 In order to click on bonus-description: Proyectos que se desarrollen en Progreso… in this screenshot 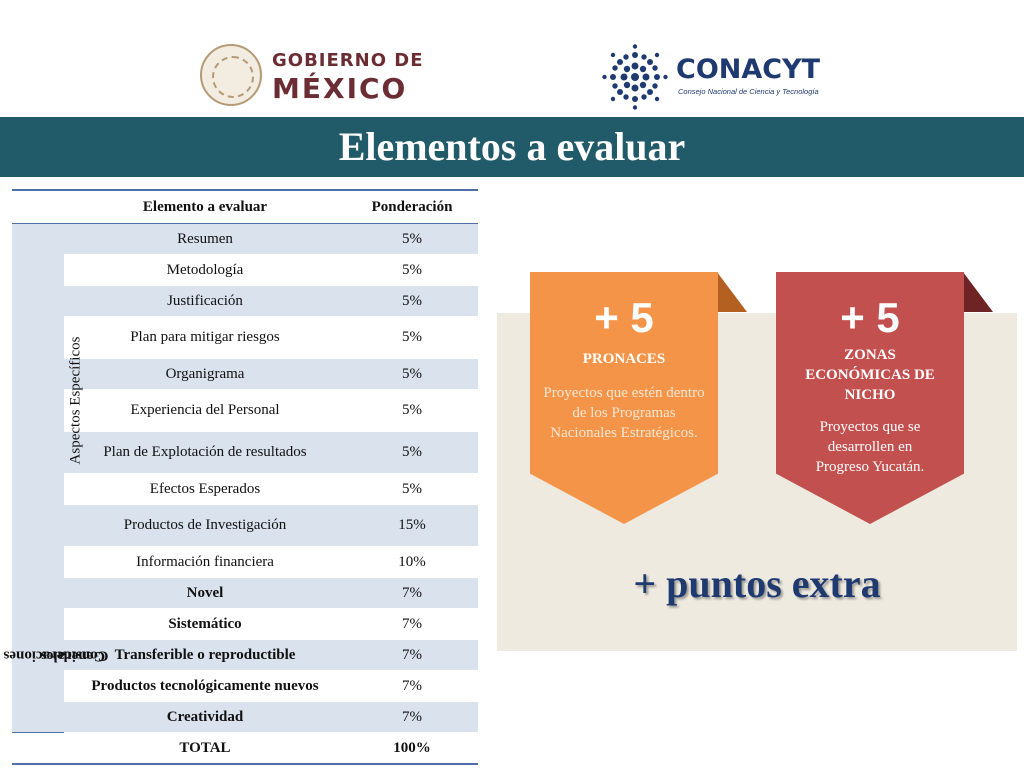, I will do `click(870, 447)`.